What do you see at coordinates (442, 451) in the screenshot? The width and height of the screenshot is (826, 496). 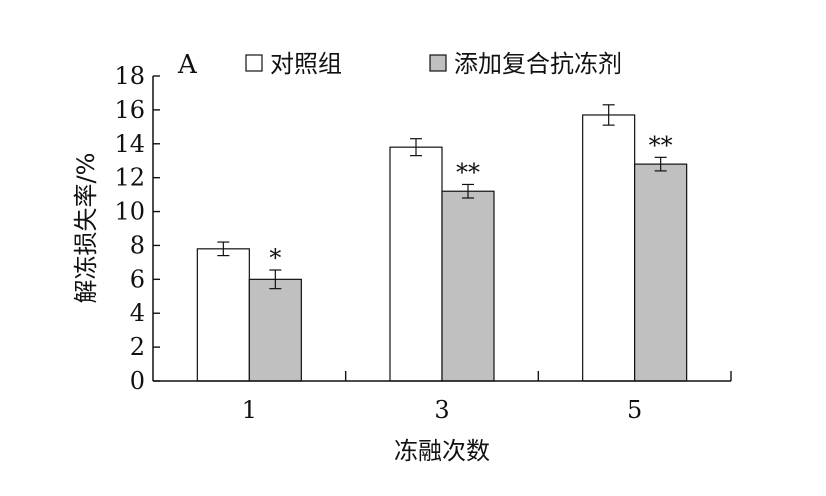 I see `x-axis-title: 冻融次数` at bounding box center [442, 451].